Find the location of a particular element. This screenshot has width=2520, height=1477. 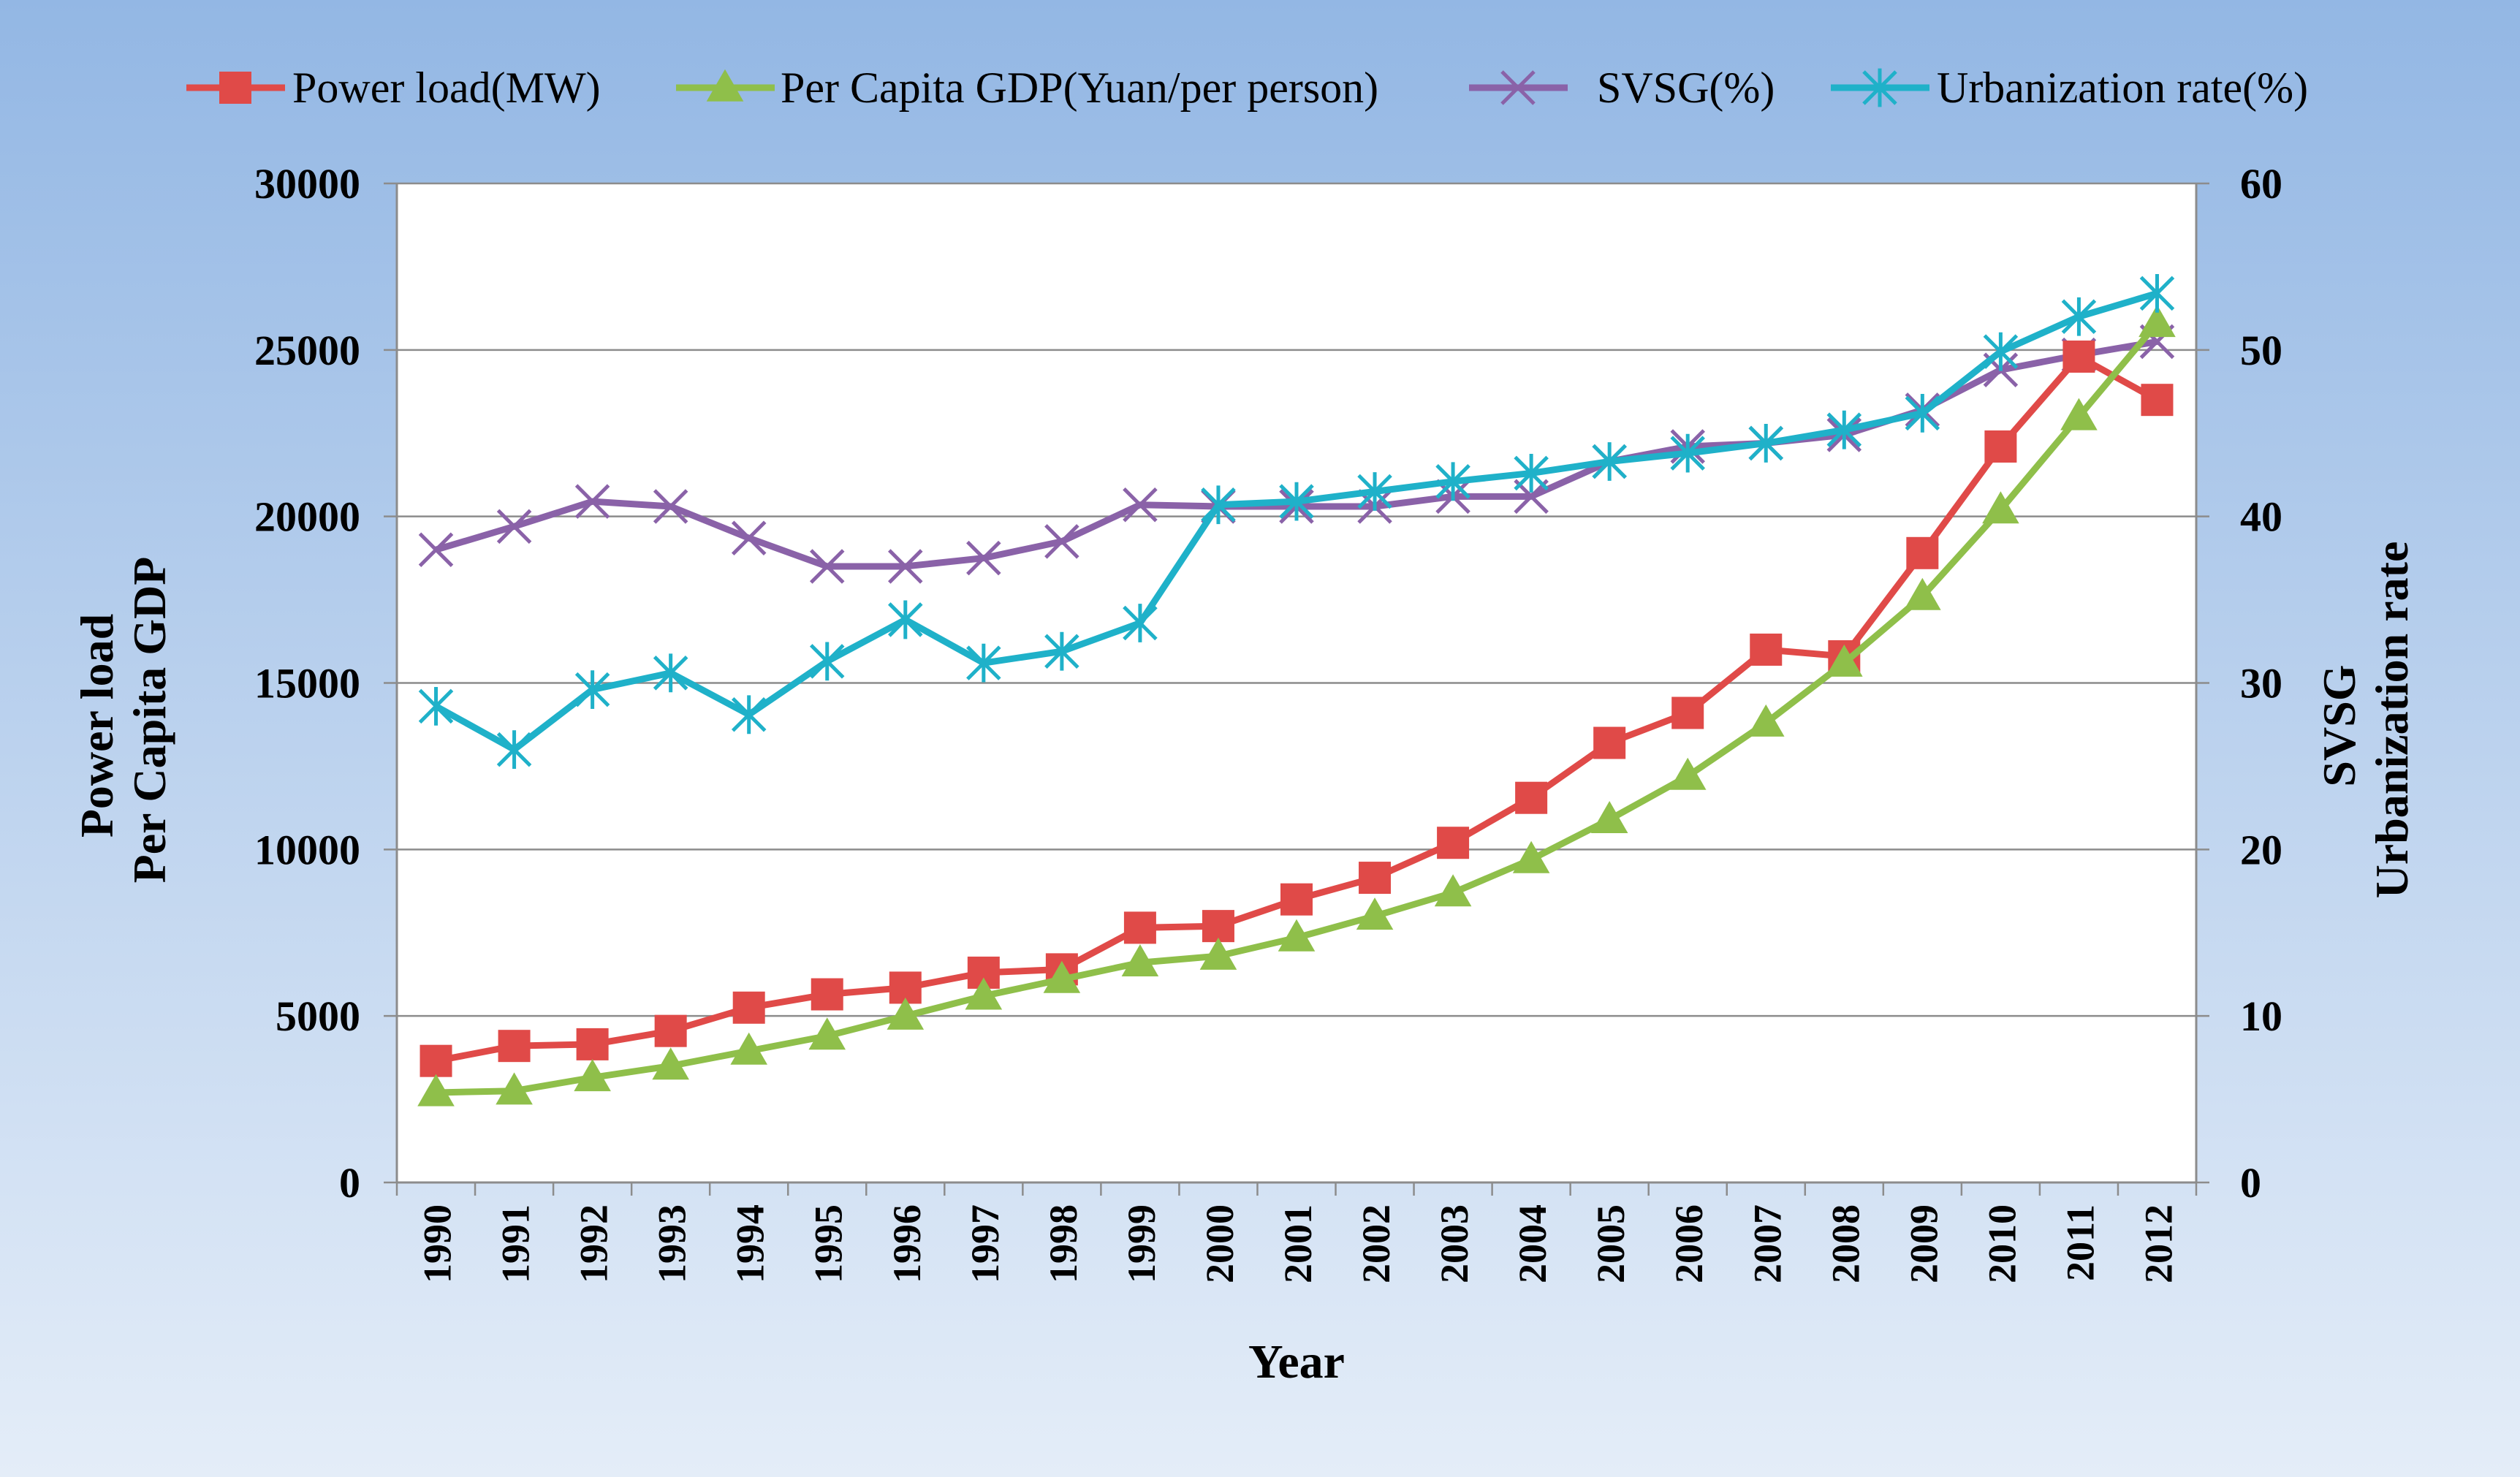

right-y-tick-label: 0 is located at coordinates (2250, 1183).